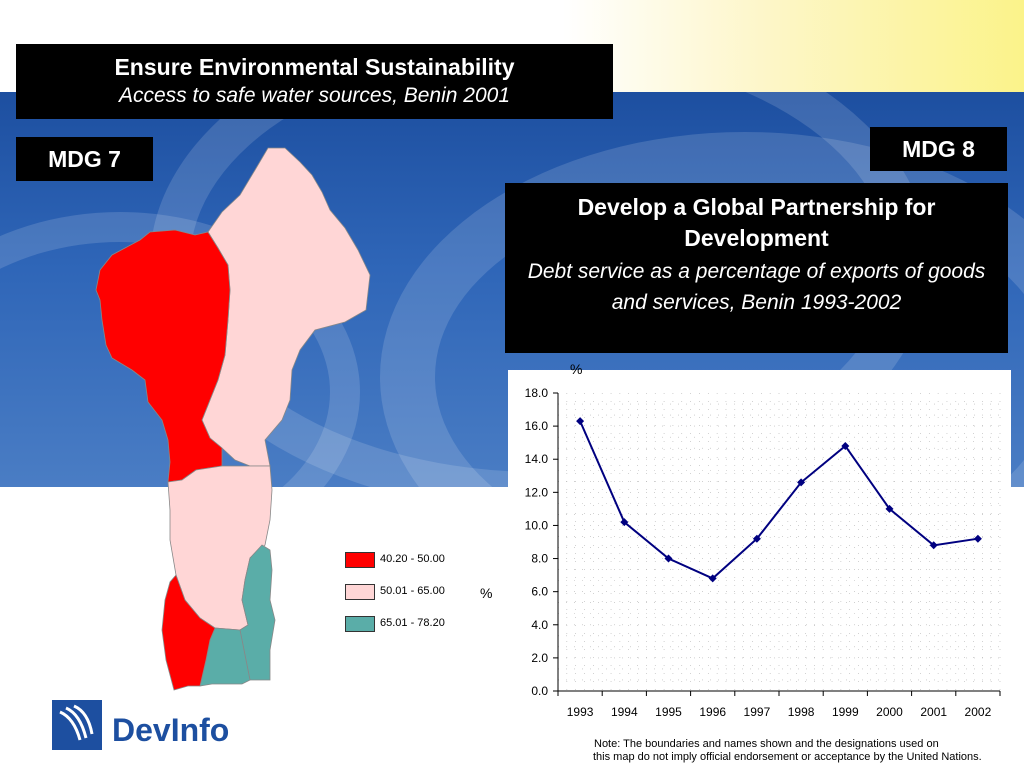  I want to click on devinfo-logo-icon, so click(77, 725).